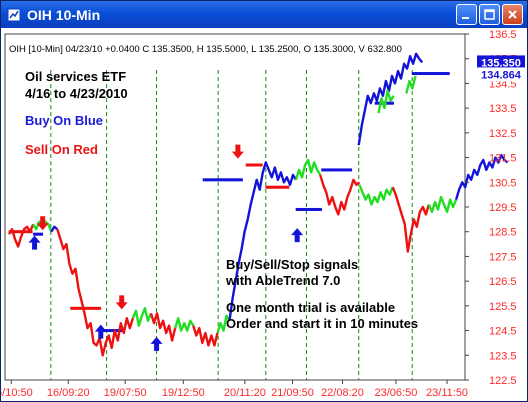 The width and height of the screenshot is (528, 402). Describe the element at coordinates (64, 14) in the screenshot. I see `window-title: OIH 10-Min` at that location.